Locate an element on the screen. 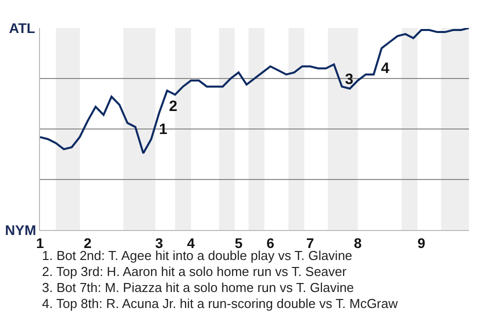 Image resolution: width=480 pixels, height=320 pixels. x-tick-label: 8 is located at coordinates (358, 242).